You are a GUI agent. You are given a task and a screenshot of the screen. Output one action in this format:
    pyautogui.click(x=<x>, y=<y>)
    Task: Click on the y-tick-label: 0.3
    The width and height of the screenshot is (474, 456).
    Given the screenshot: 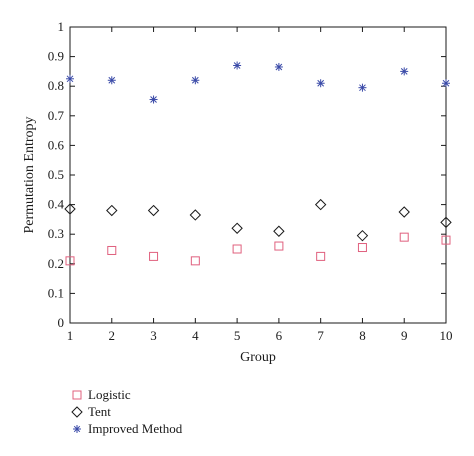 What is the action you would take?
    pyautogui.click(x=56, y=233)
    